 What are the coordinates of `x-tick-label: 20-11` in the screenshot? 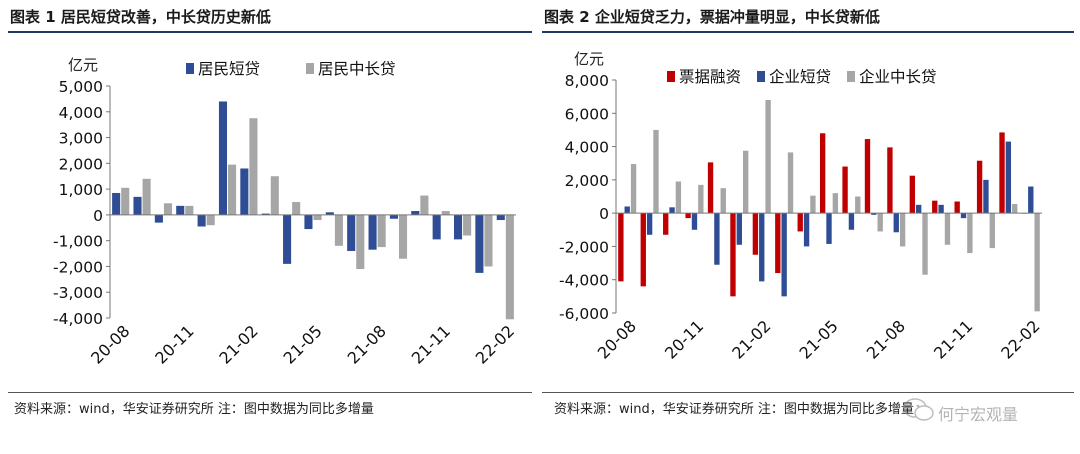 It's located at (684, 339).